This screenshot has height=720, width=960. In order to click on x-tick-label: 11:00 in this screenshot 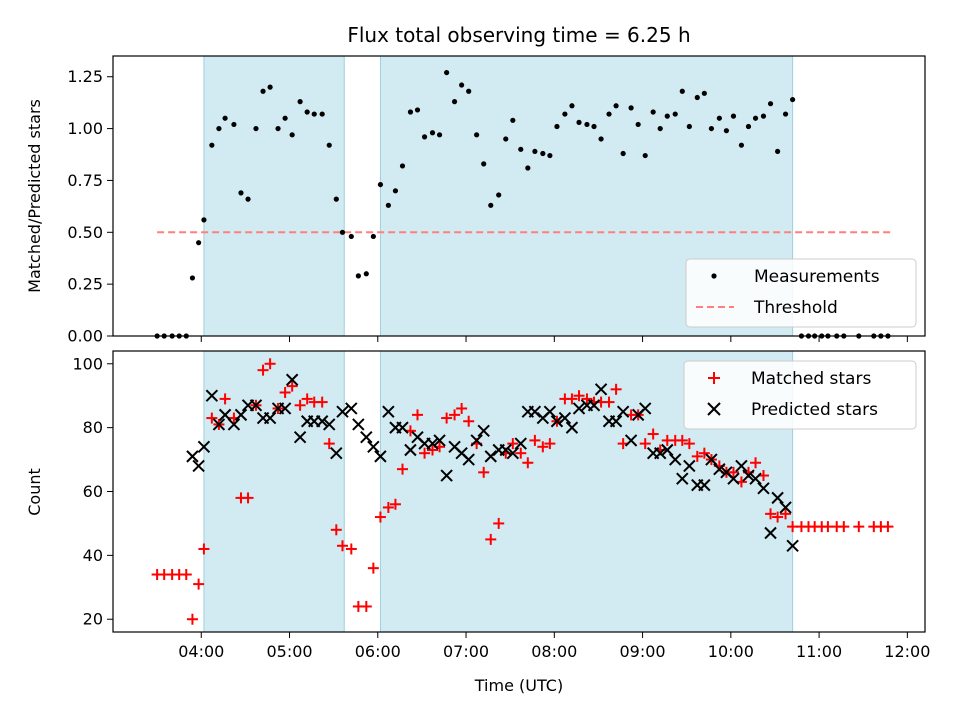, I will do `click(819, 651)`.